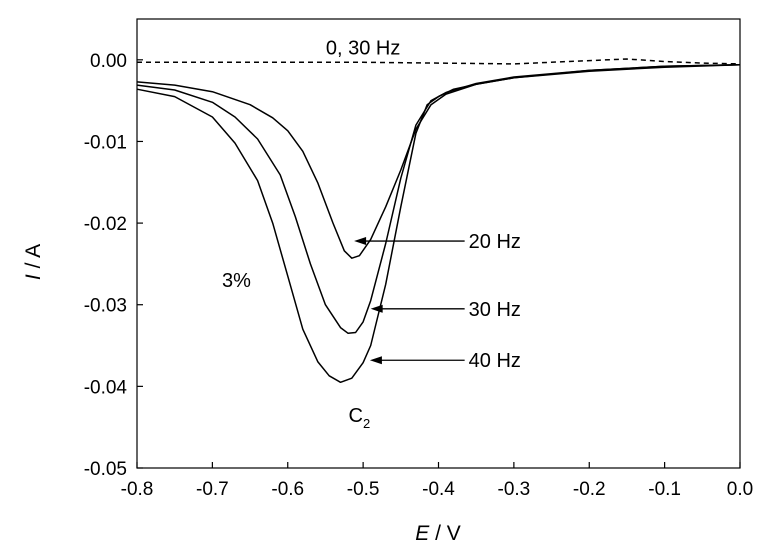  Describe the element at coordinates (422, 533) in the screenshot. I see `x-axis-label-italic: E` at that location.